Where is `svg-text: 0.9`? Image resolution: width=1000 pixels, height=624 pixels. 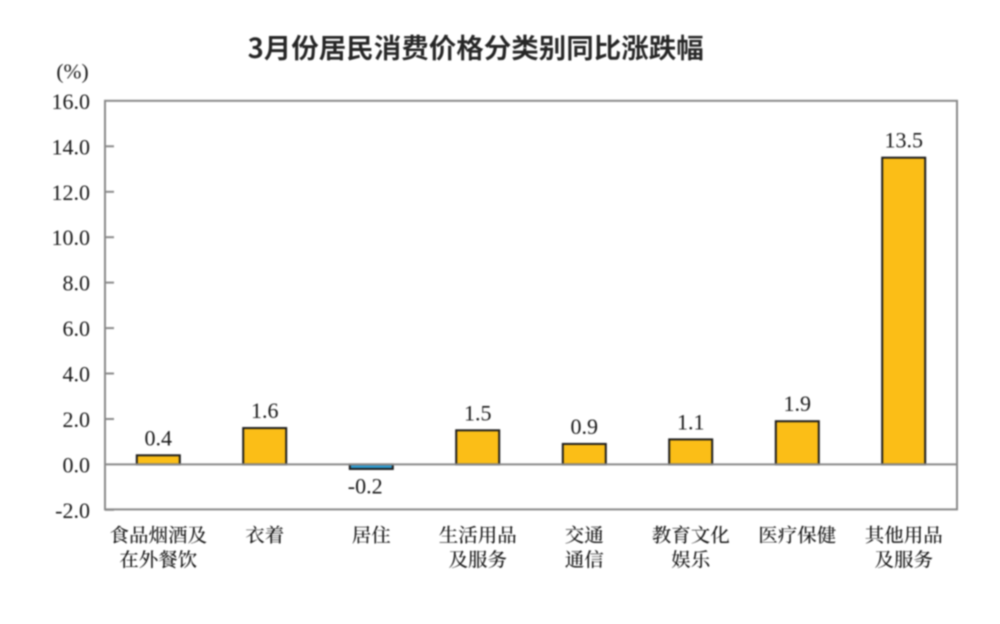 svg-text: 0.9 is located at coordinates (584, 426).